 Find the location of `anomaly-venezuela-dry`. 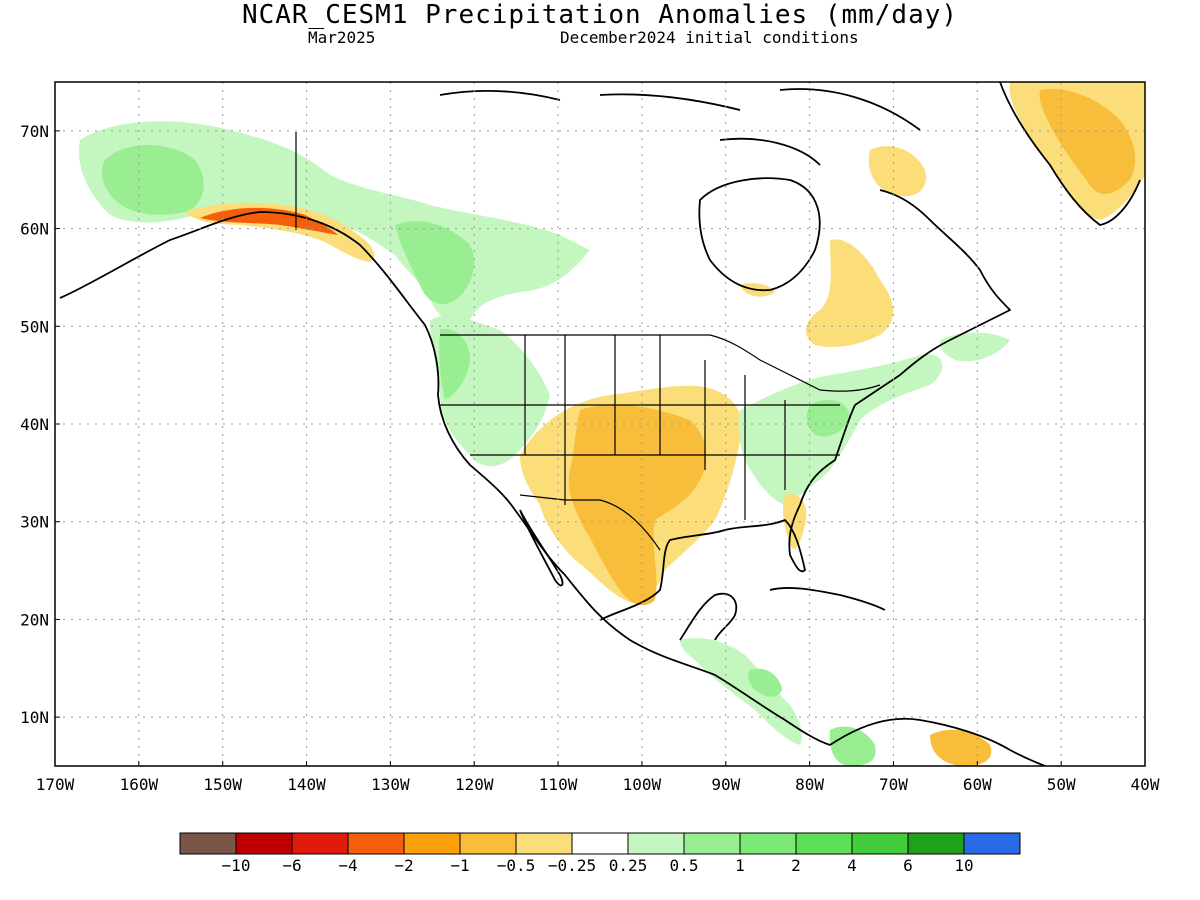

anomaly-venezuela-dry is located at coordinates (961, 747).